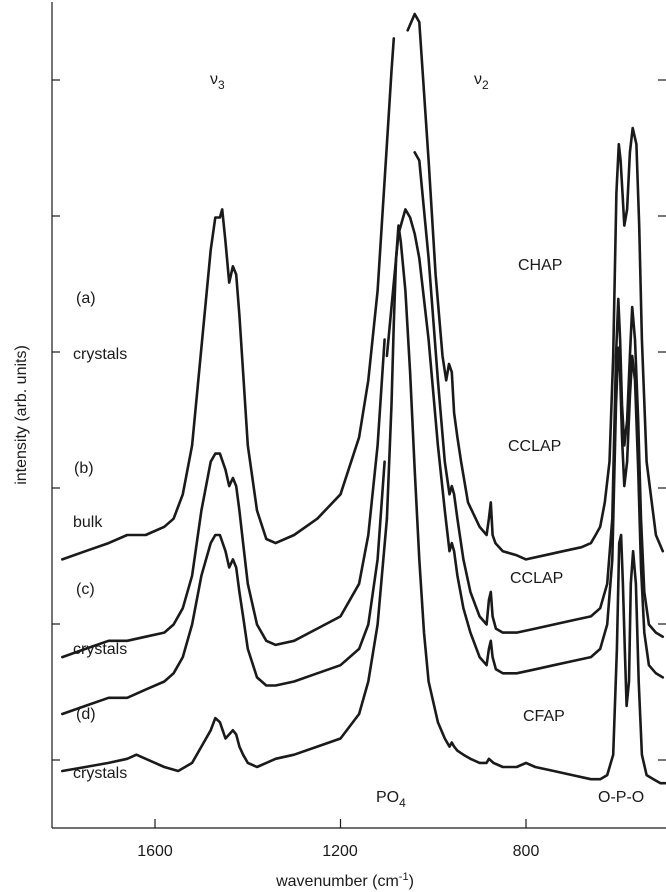 This screenshot has width=666, height=892. I want to click on nu3-subscript: 3, so click(221, 85).